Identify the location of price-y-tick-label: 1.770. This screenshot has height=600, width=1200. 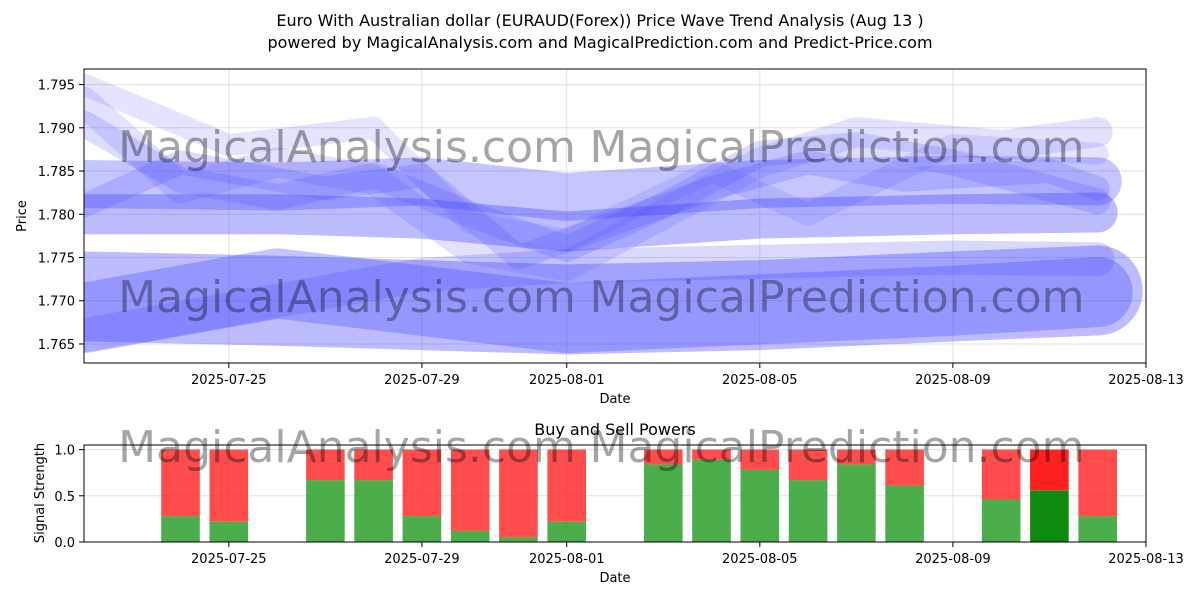
(56, 302).